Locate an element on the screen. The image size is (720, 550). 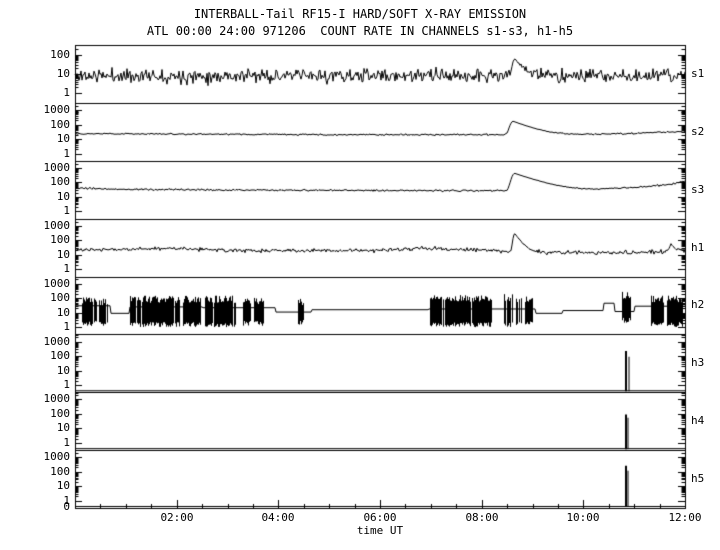
y-tick-label-s1-1: 1 is located at coordinates (66, 92).